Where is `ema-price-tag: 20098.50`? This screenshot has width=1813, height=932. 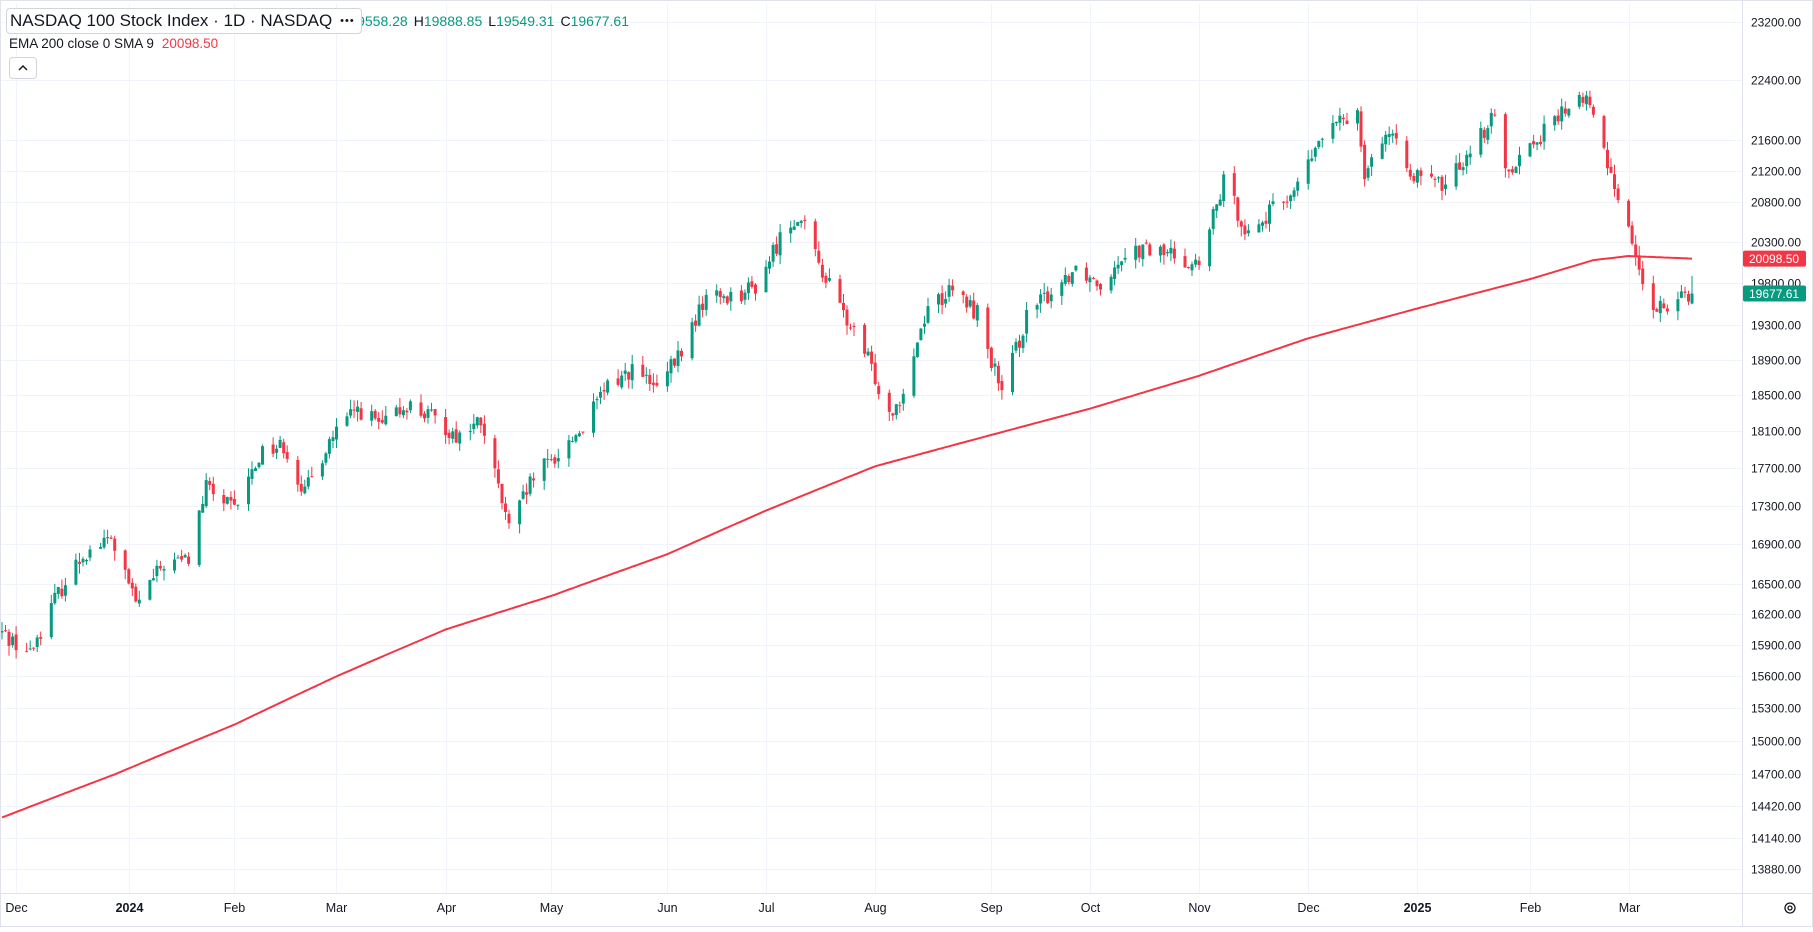 ema-price-tag: 20098.50 is located at coordinates (1774, 258).